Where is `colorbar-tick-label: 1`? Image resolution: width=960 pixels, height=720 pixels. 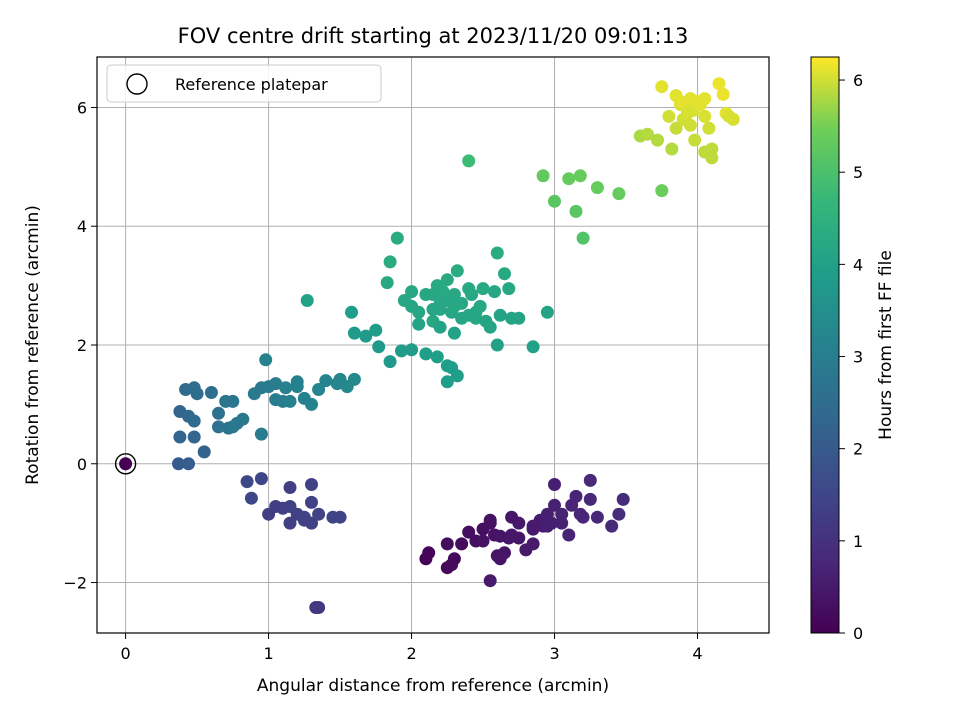
colorbar-tick-label: 1 is located at coordinates (858, 541).